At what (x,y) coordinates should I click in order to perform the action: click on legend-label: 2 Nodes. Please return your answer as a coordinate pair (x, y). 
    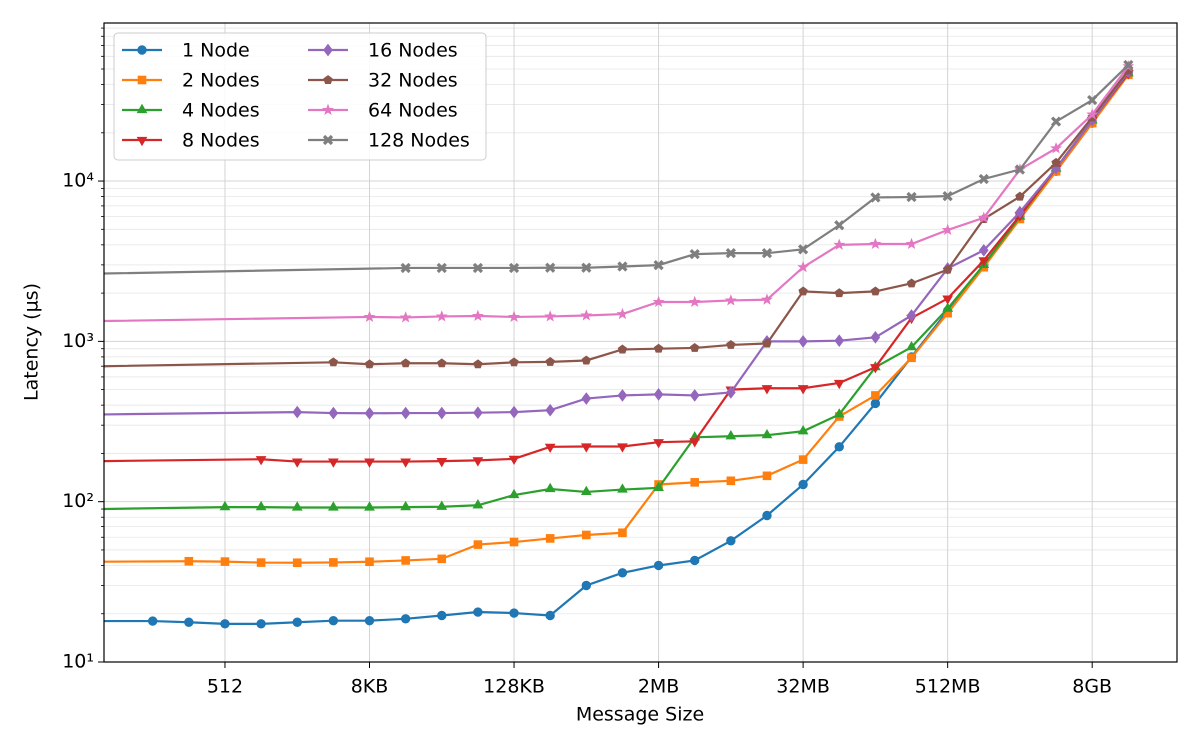
    Looking at the image, I should click on (221, 81).